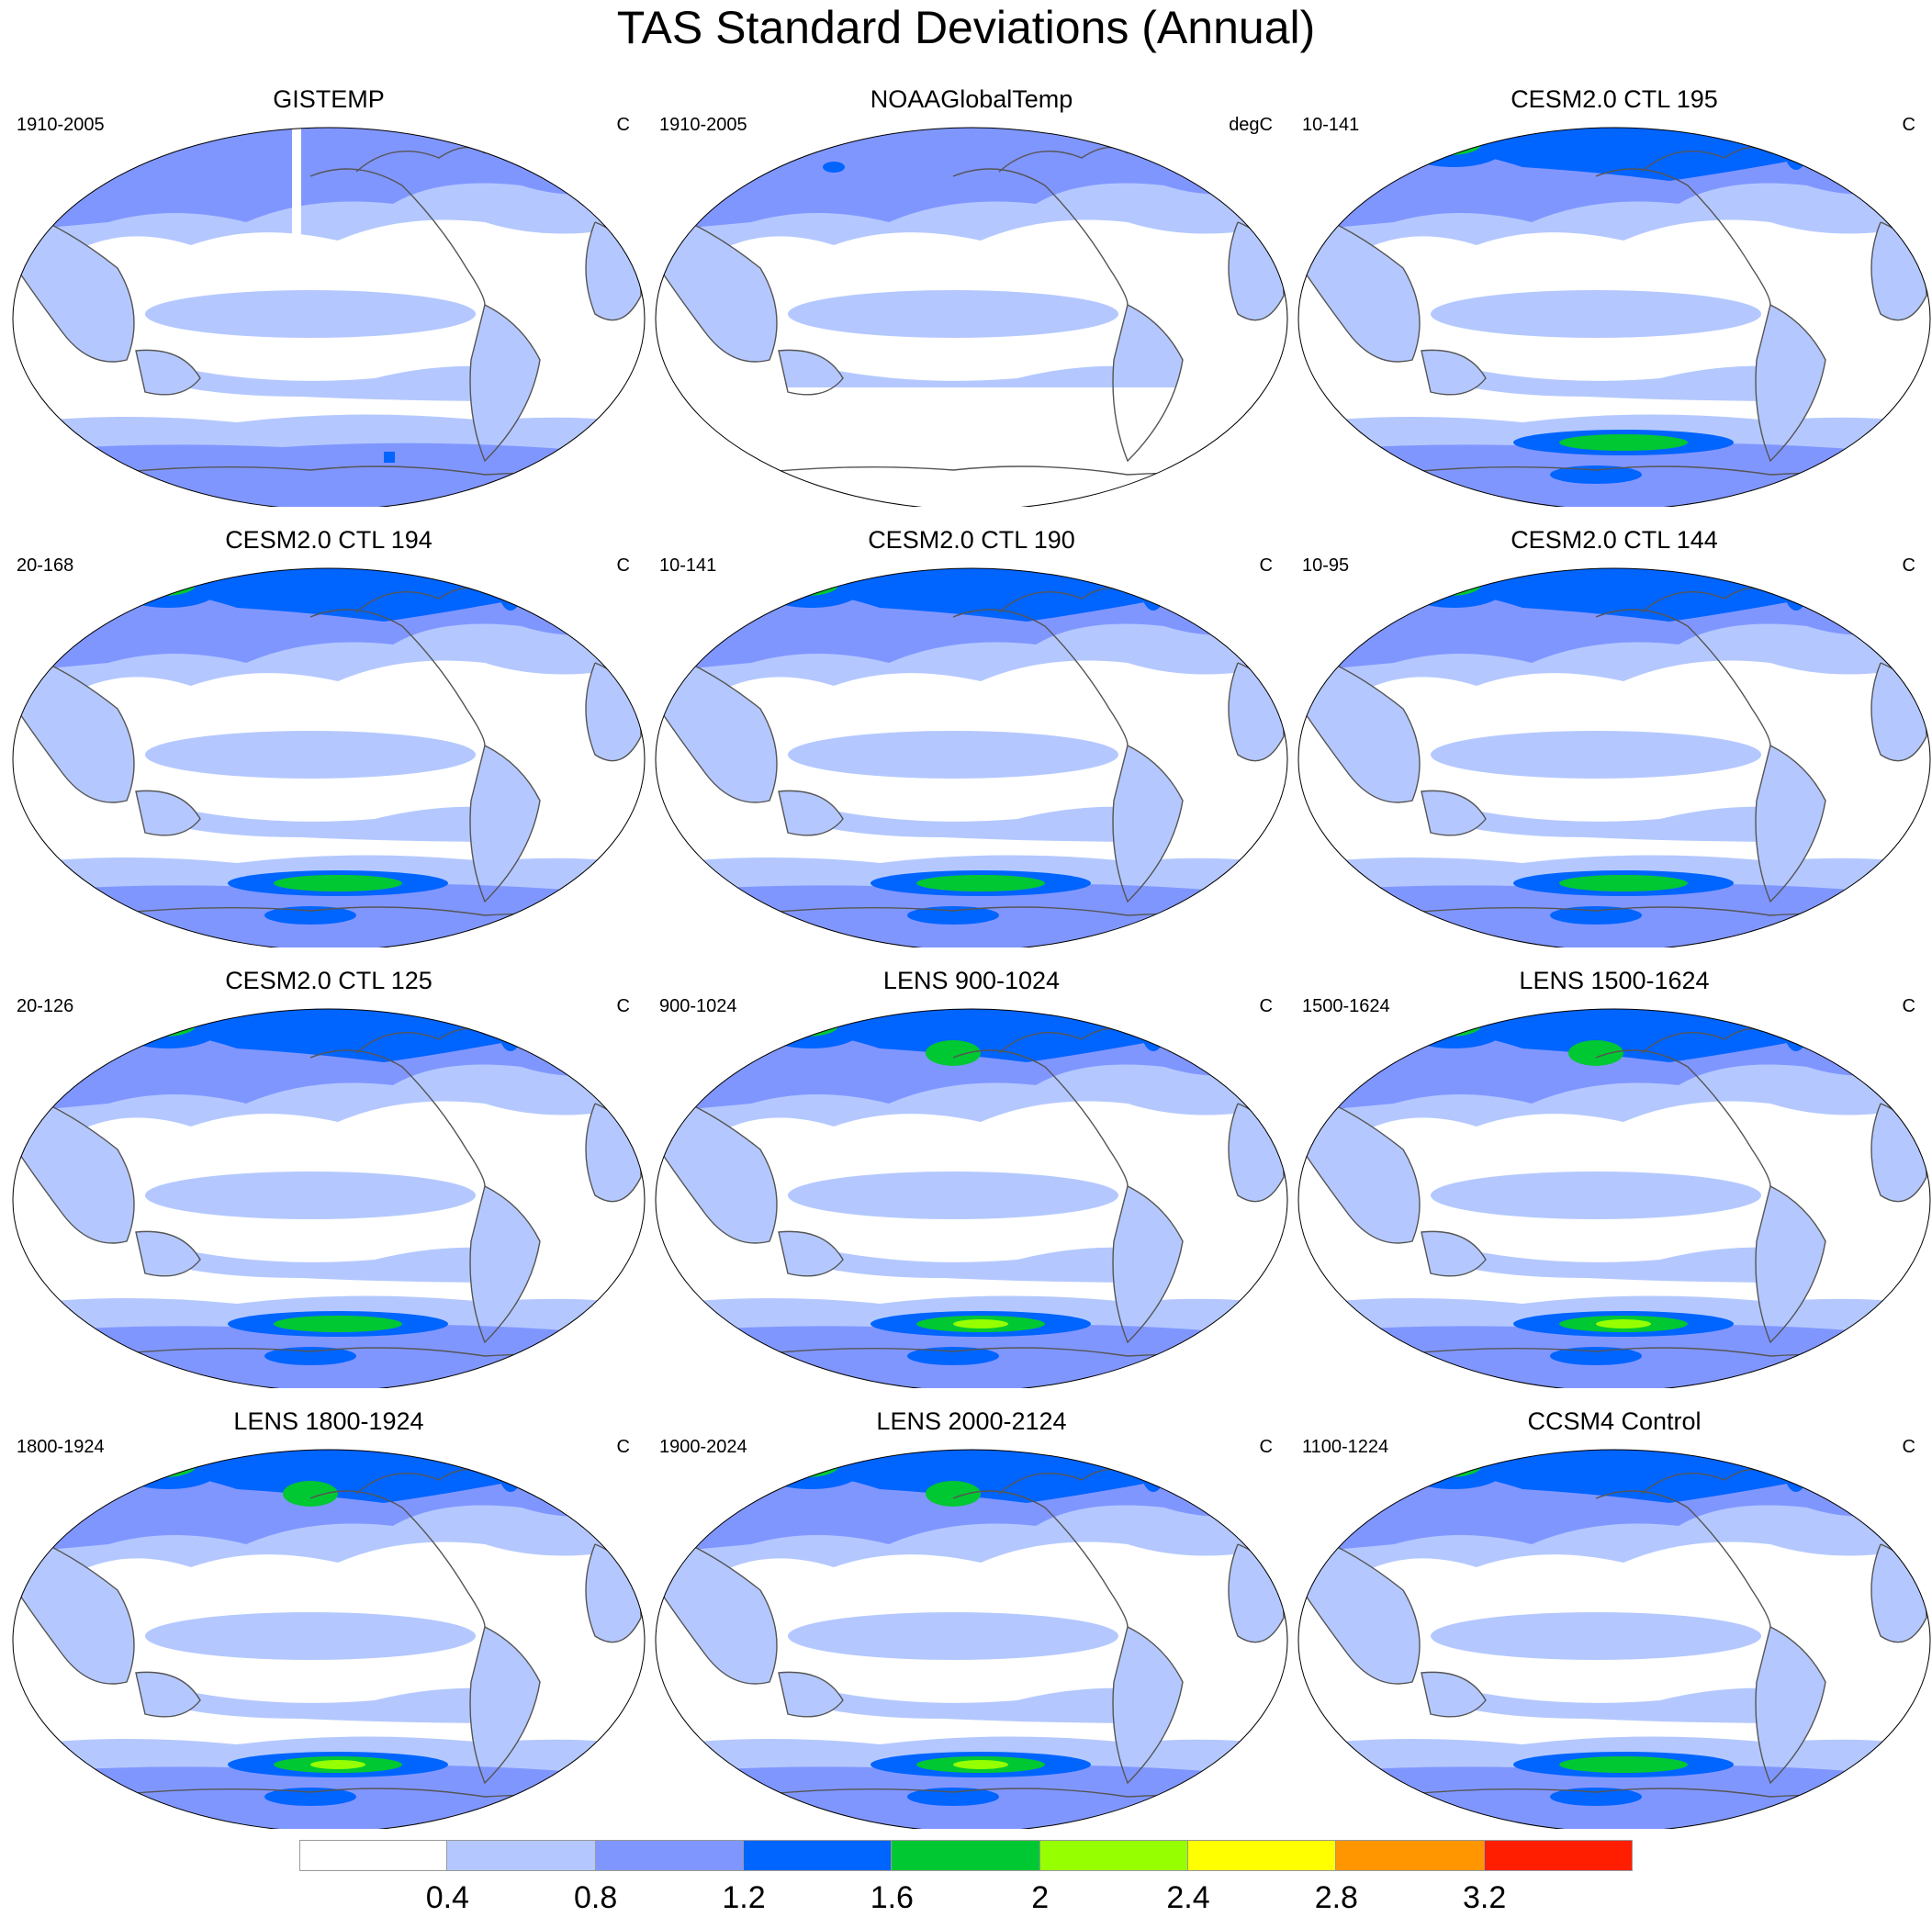 The width and height of the screenshot is (1932, 1917). I want to click on map-panel: LENS 1500-1624 1500-1624 C, so click(1613, 1177).